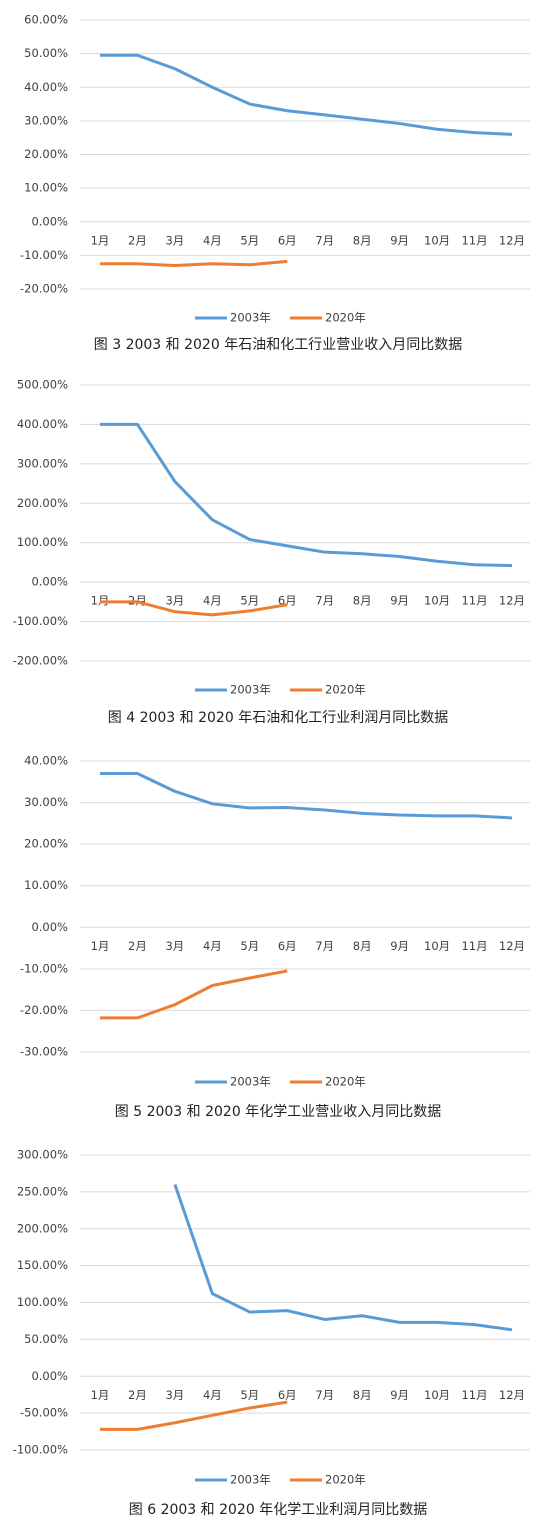  Describe the element at coordinates (42, 1265) in the screenshot. I see `y-tick-label: 150.00%` at that location.